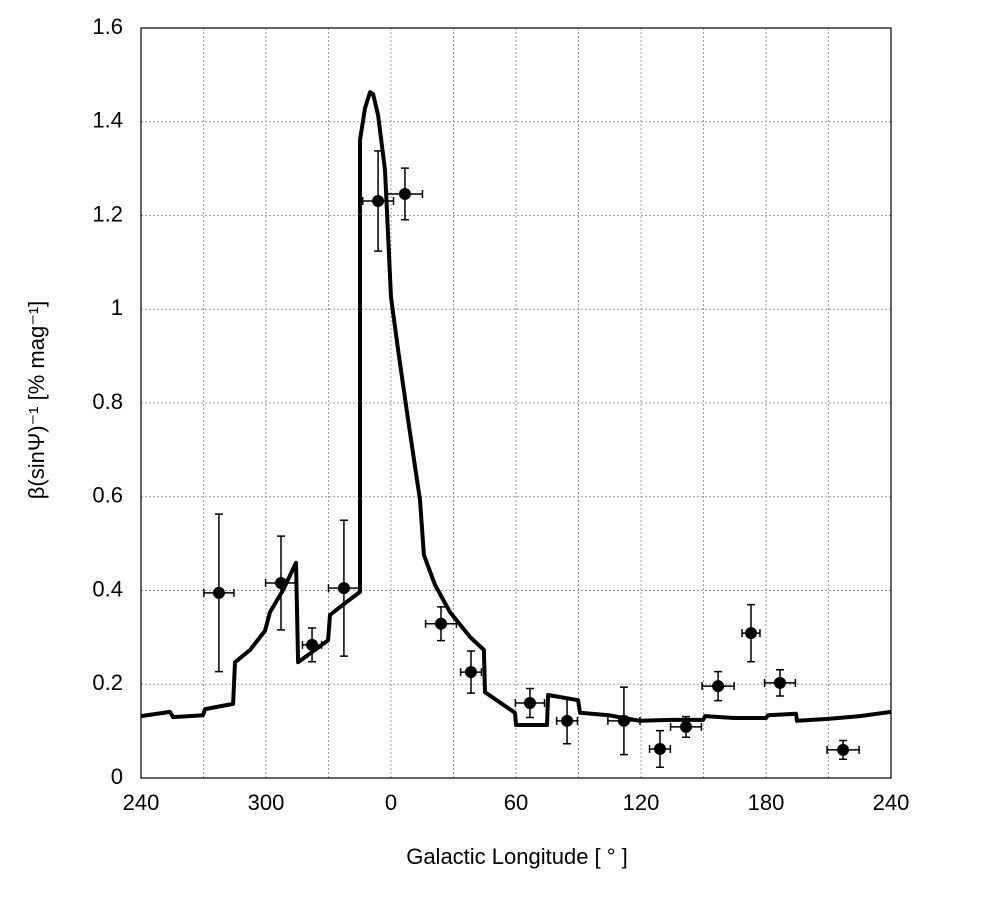 The height and width of the screenshot is (900, 1008). I want to click on x-axis-label: Galactic Longitude [ ° ], so click(517, 856).